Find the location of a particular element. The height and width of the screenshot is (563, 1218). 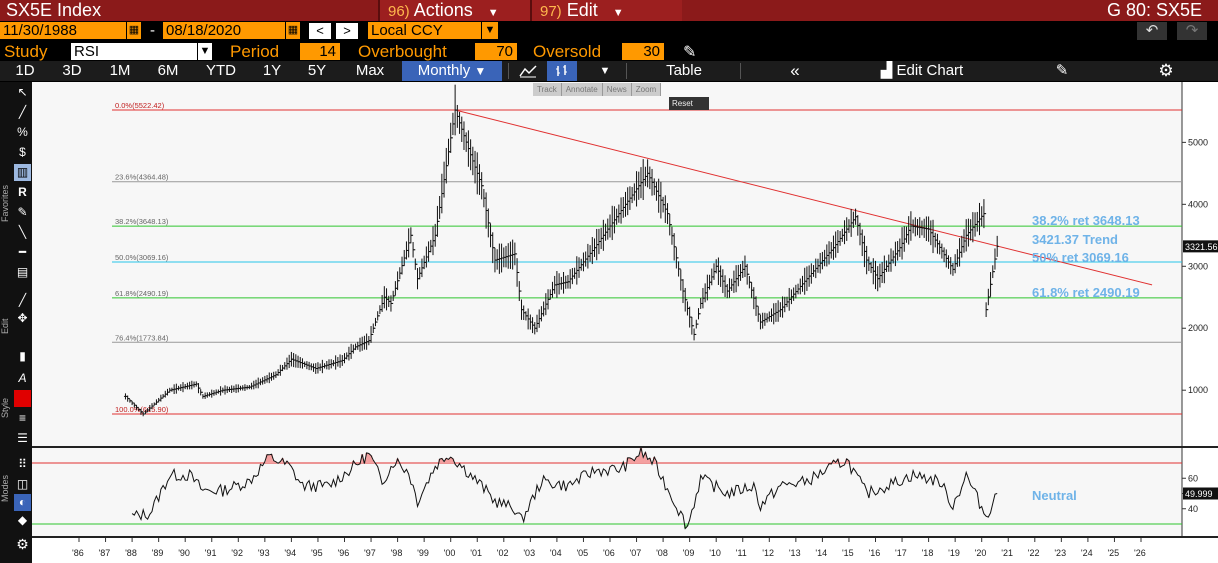

fib-level-label: 76.4%(1773.84) is located at coordinates (142, 337).